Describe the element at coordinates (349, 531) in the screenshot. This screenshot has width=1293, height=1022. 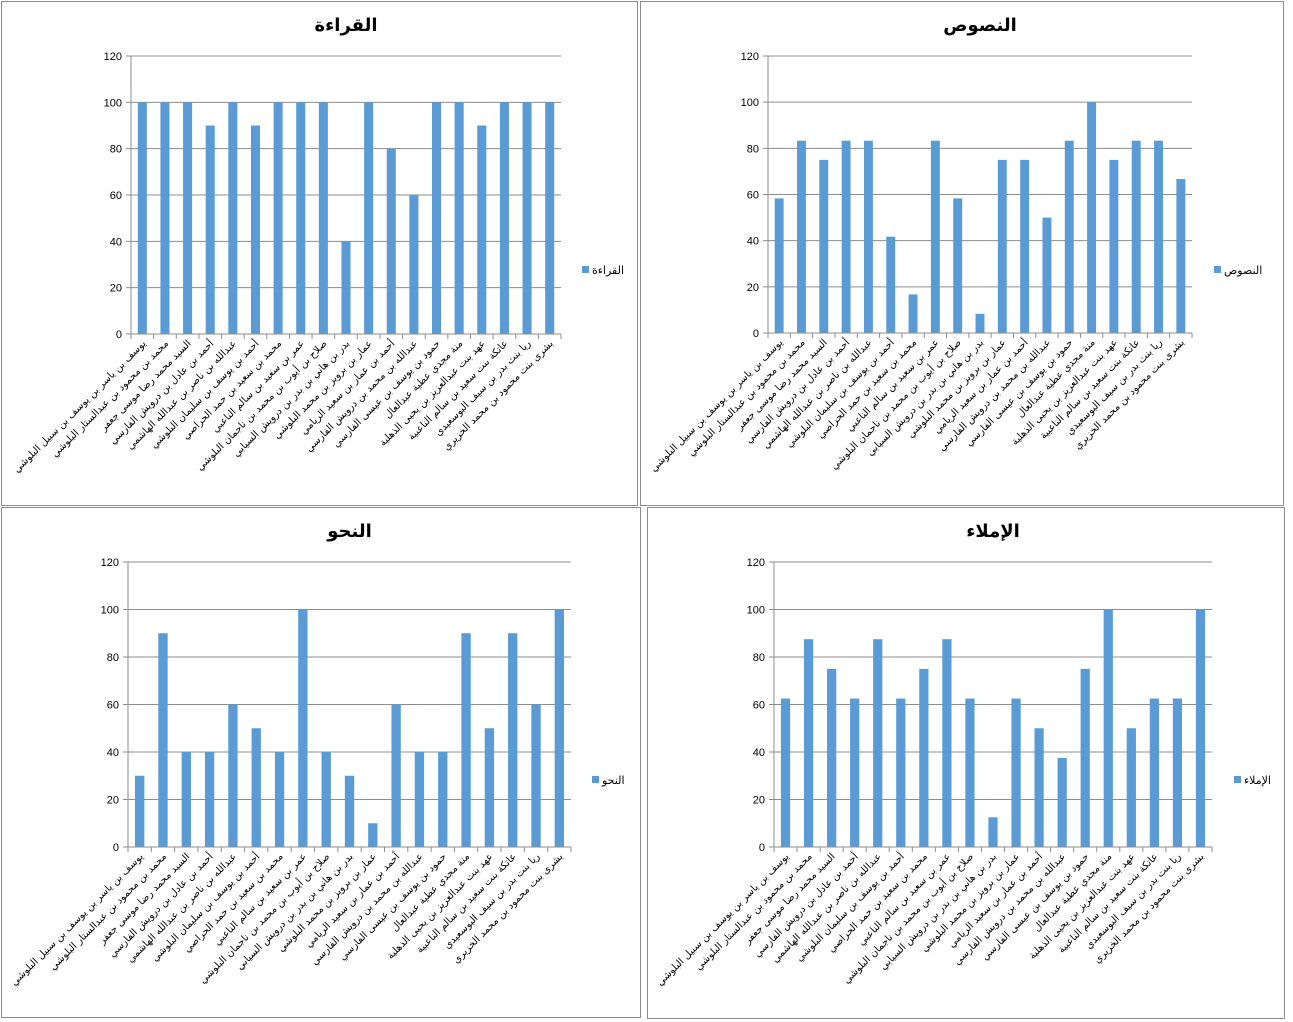
I see `chart-title: النحو` at that location.